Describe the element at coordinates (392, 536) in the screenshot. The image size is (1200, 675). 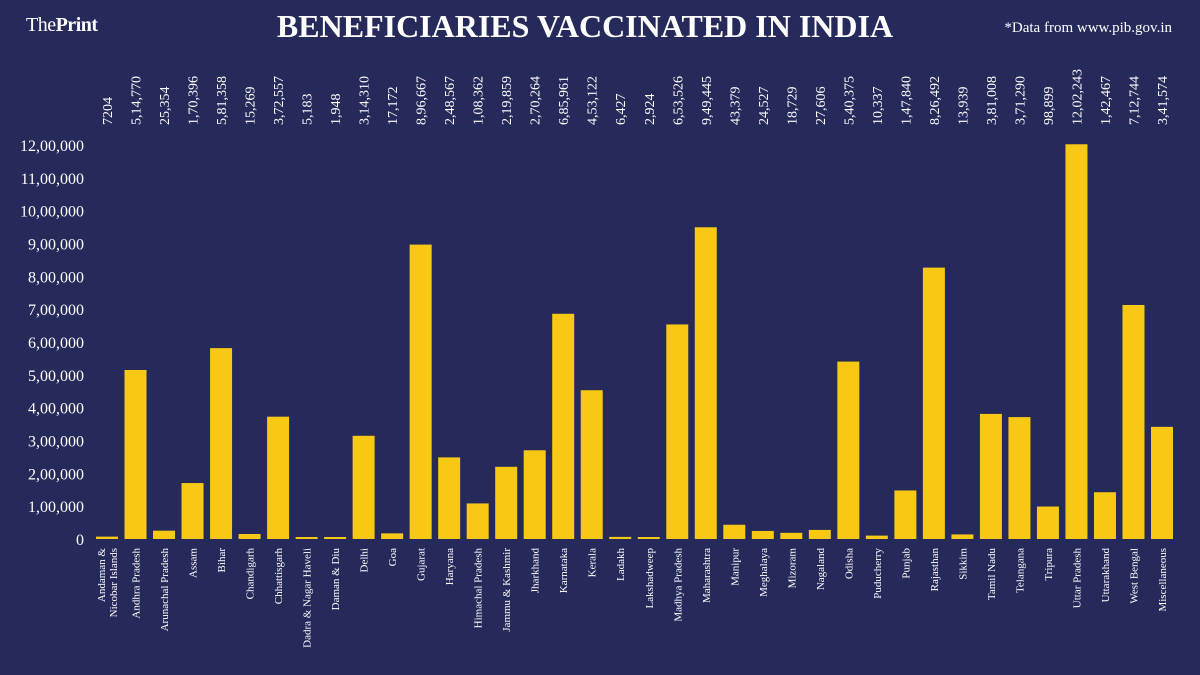
I see `bar-goa` at that location.